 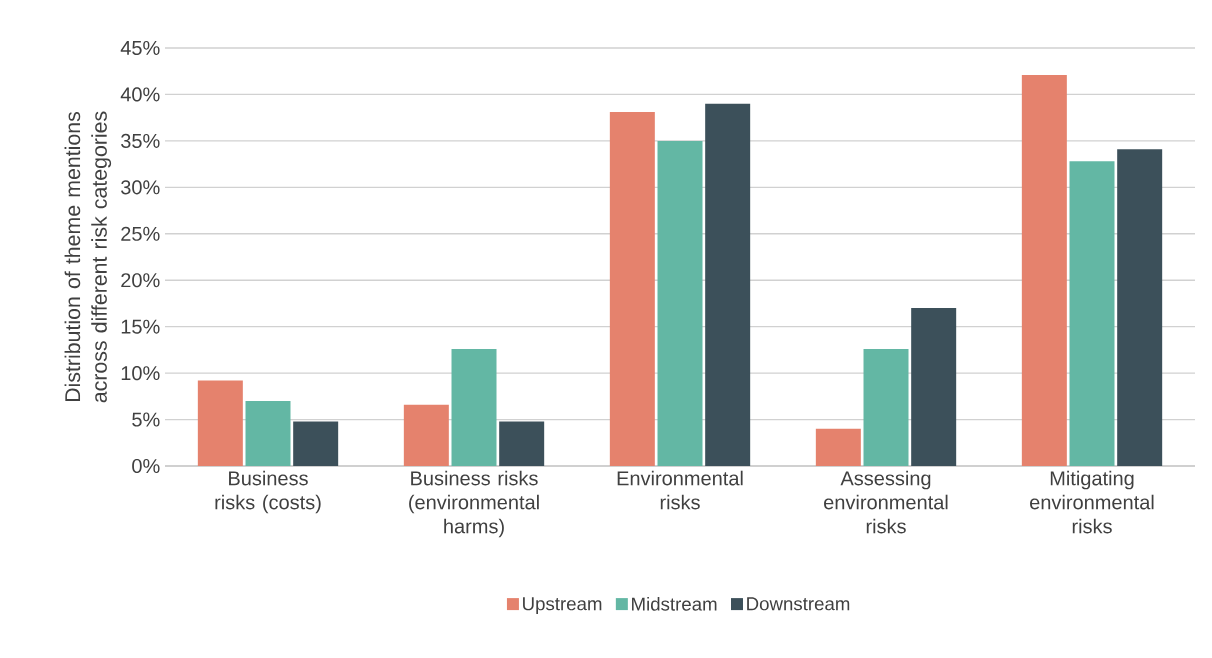 What do you see at coordinates (140, 373) in the screenshot?
I see `y-tick-label: 10%` at bounding box center [140, 373].